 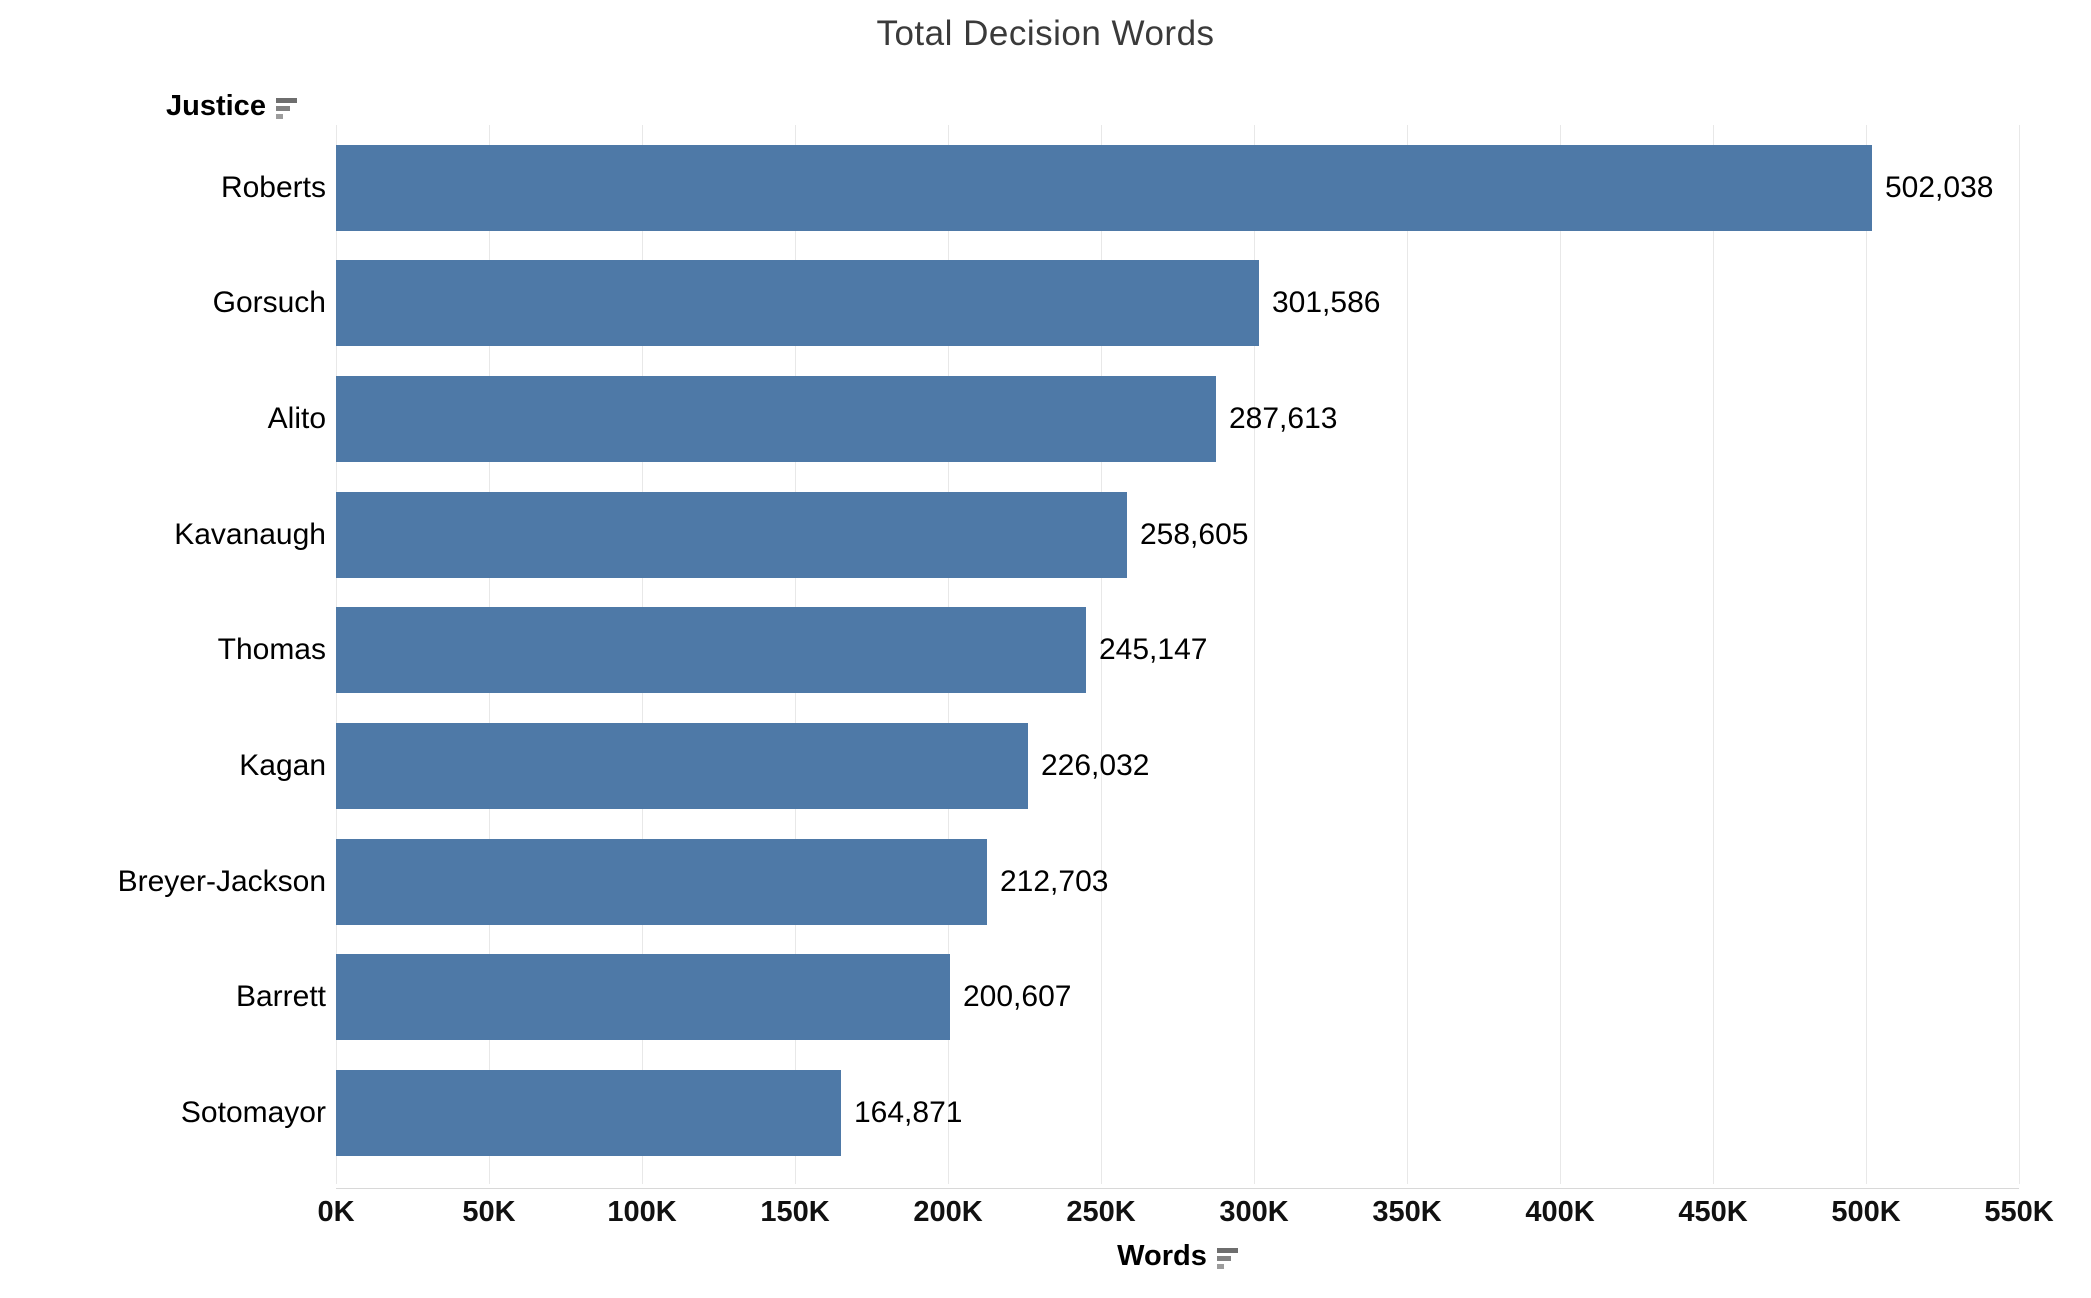 What do you see at coordinates (1866, 1212) in the screenshot?
I see `x-tick-label: 500K` at bounding box center [1866, 1212].